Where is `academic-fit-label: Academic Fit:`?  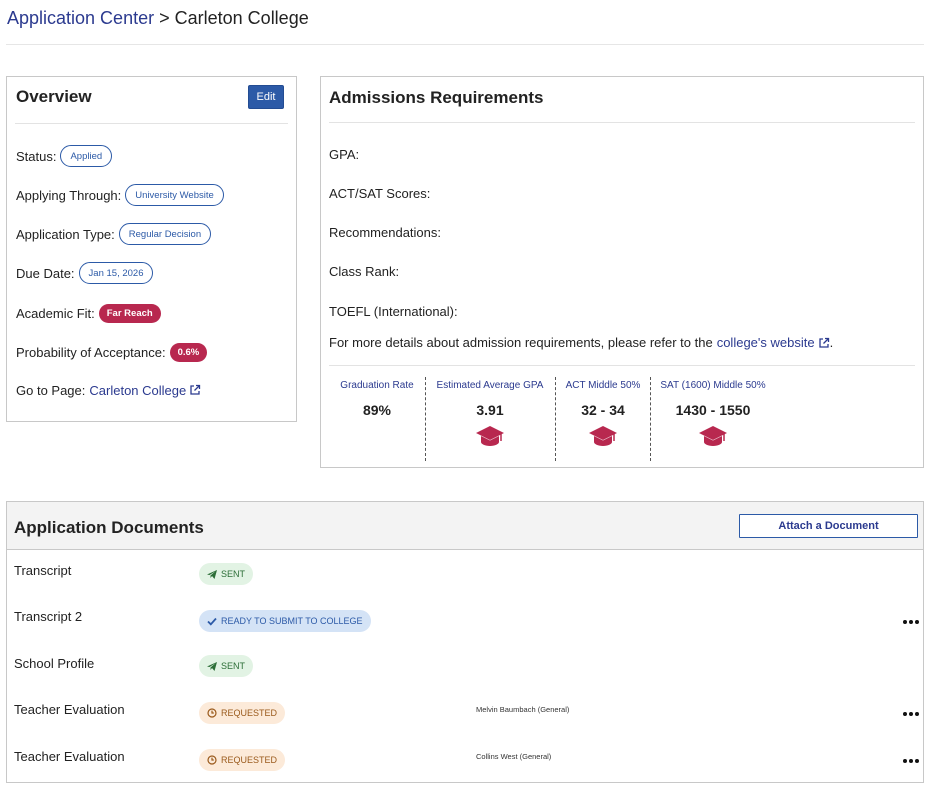 academic-fit-label: Academic Fit: is located at coordinates (55, 313).